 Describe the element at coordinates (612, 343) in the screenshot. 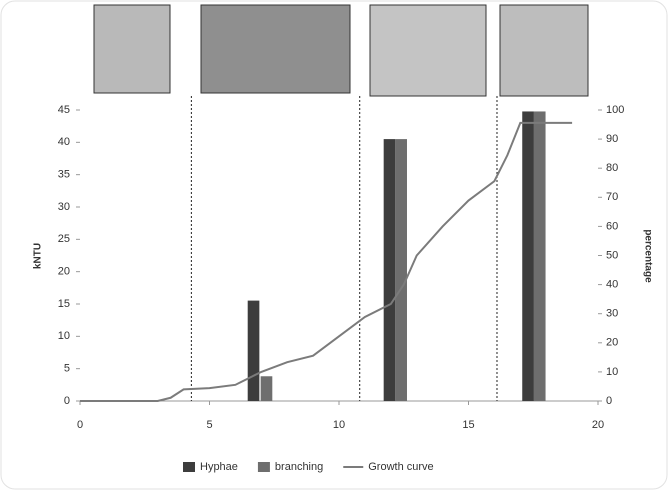

I see `y2-tick-label: 20` at that location.